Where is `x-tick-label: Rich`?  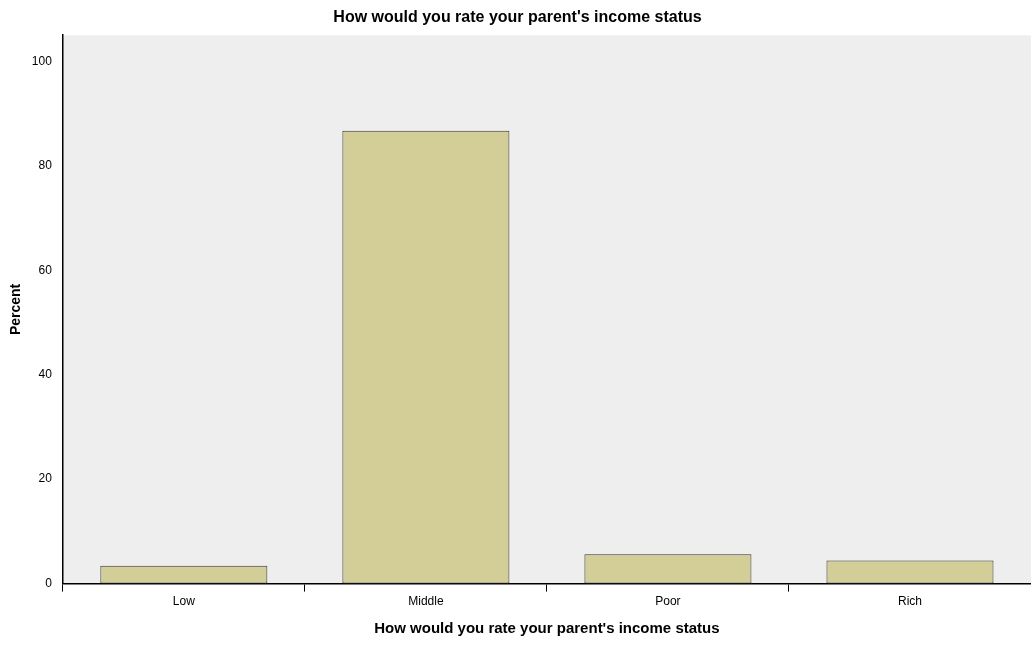
x-tick-label: Rich is located at coordinates (909, 601).